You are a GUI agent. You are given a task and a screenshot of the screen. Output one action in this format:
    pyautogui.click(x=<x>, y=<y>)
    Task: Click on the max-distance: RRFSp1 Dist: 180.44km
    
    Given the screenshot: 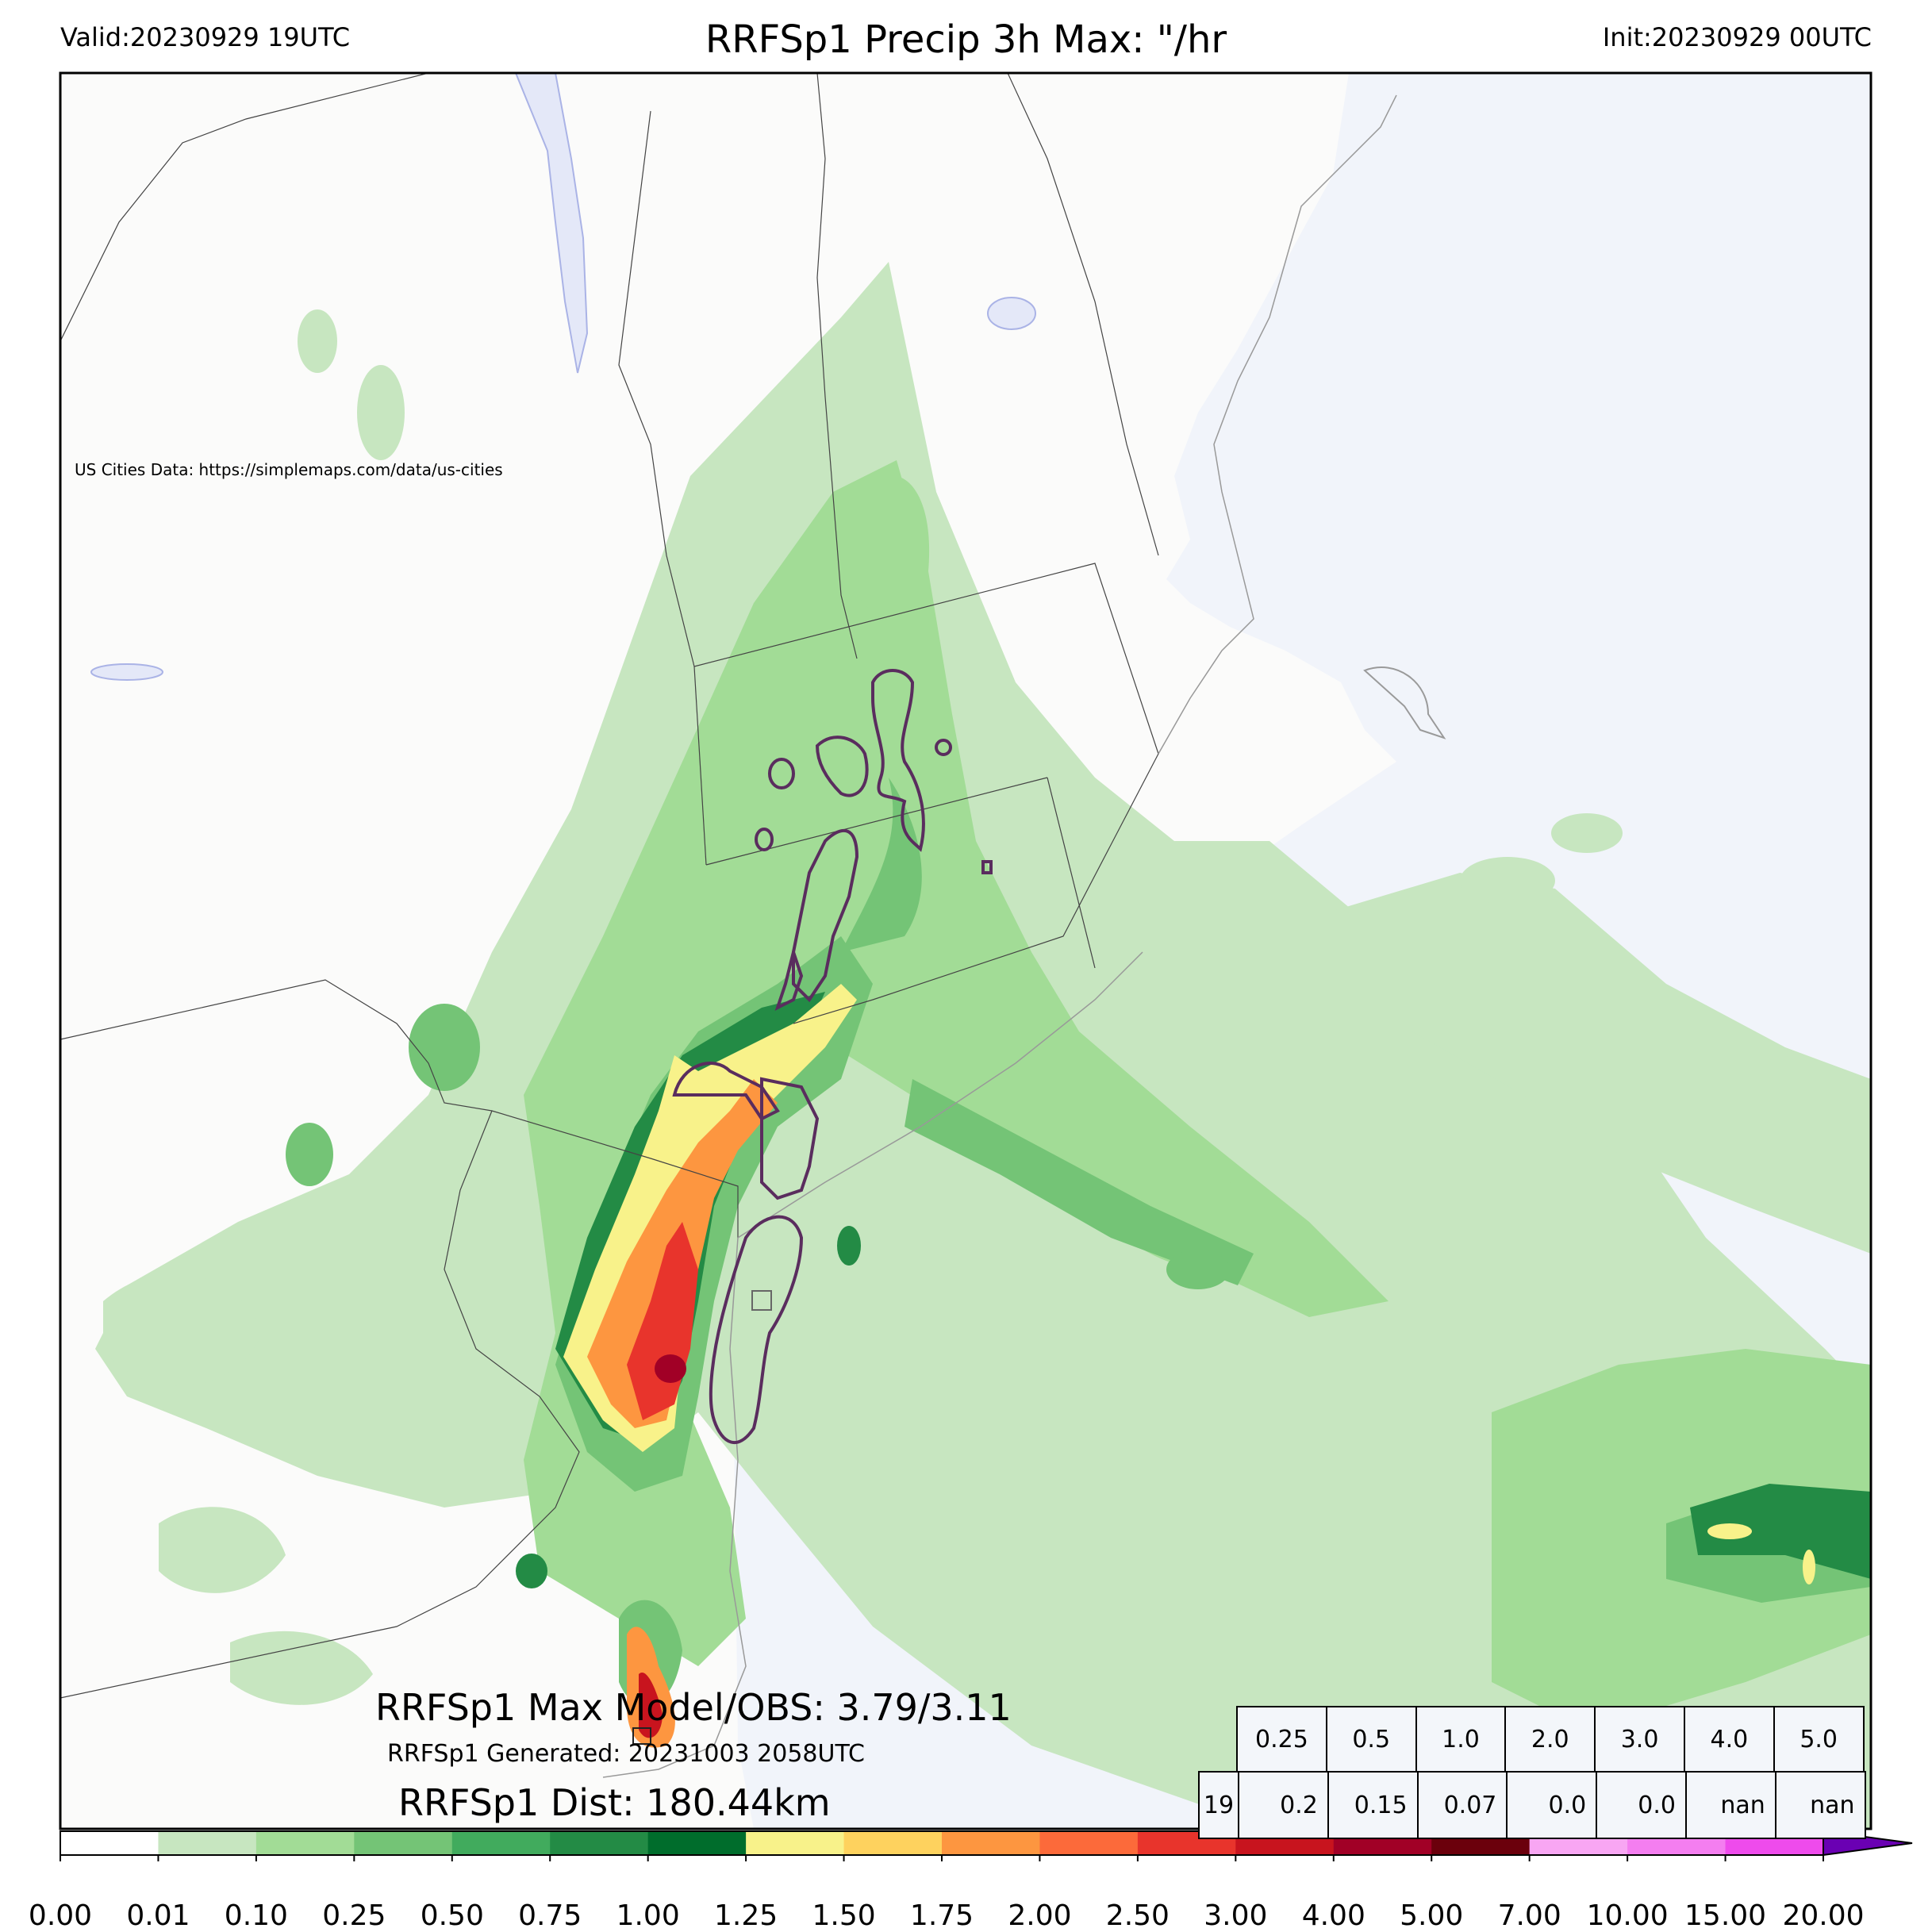 What is the action you would take?
    pyautogui.click(x=614, y=1802)
    